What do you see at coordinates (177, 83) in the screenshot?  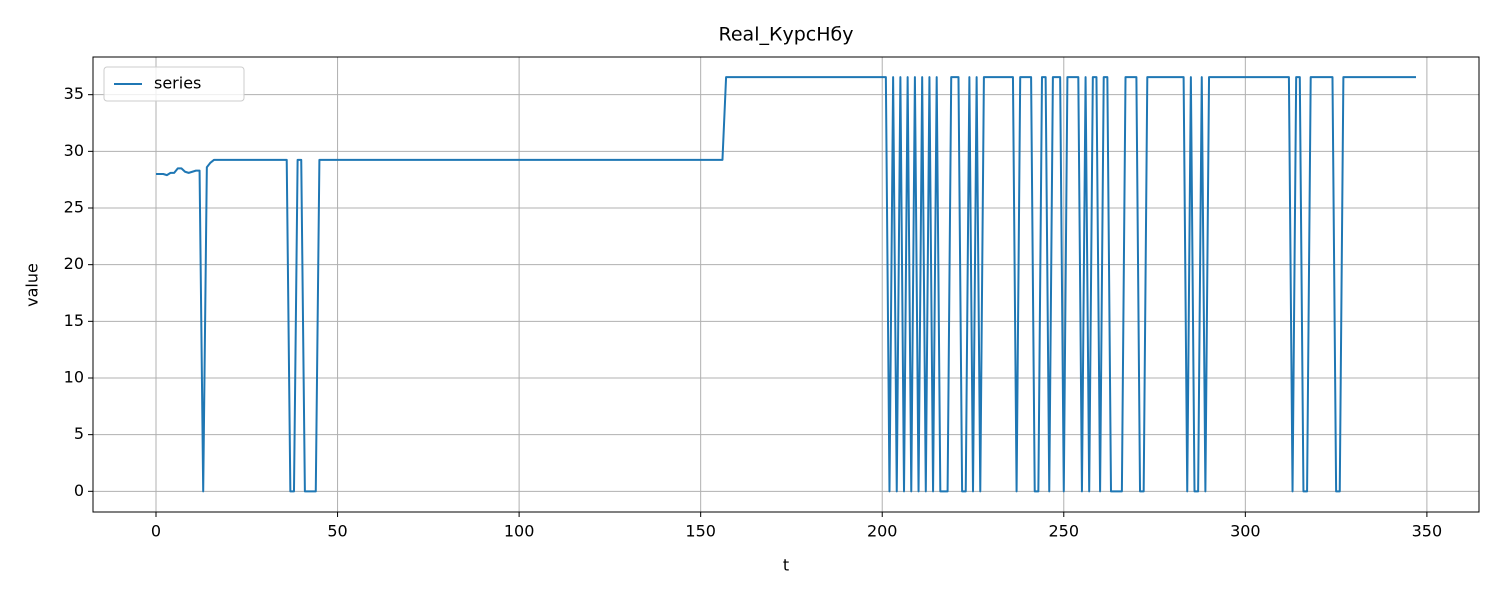 I see `legend-label: series` at bounding box center [177, 83].